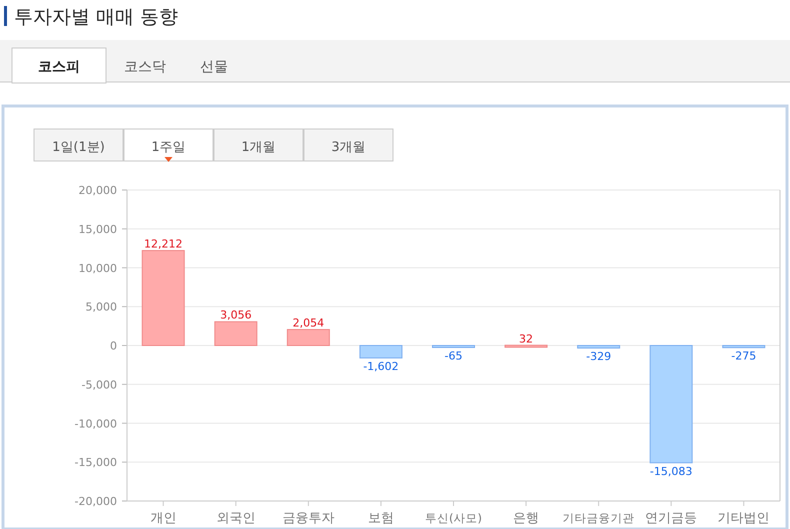 This screenshot has height=529, width=790. Describe the element at coordinates (78, 147) in the screenshot. I see `text: 1일(1분)` at that location.